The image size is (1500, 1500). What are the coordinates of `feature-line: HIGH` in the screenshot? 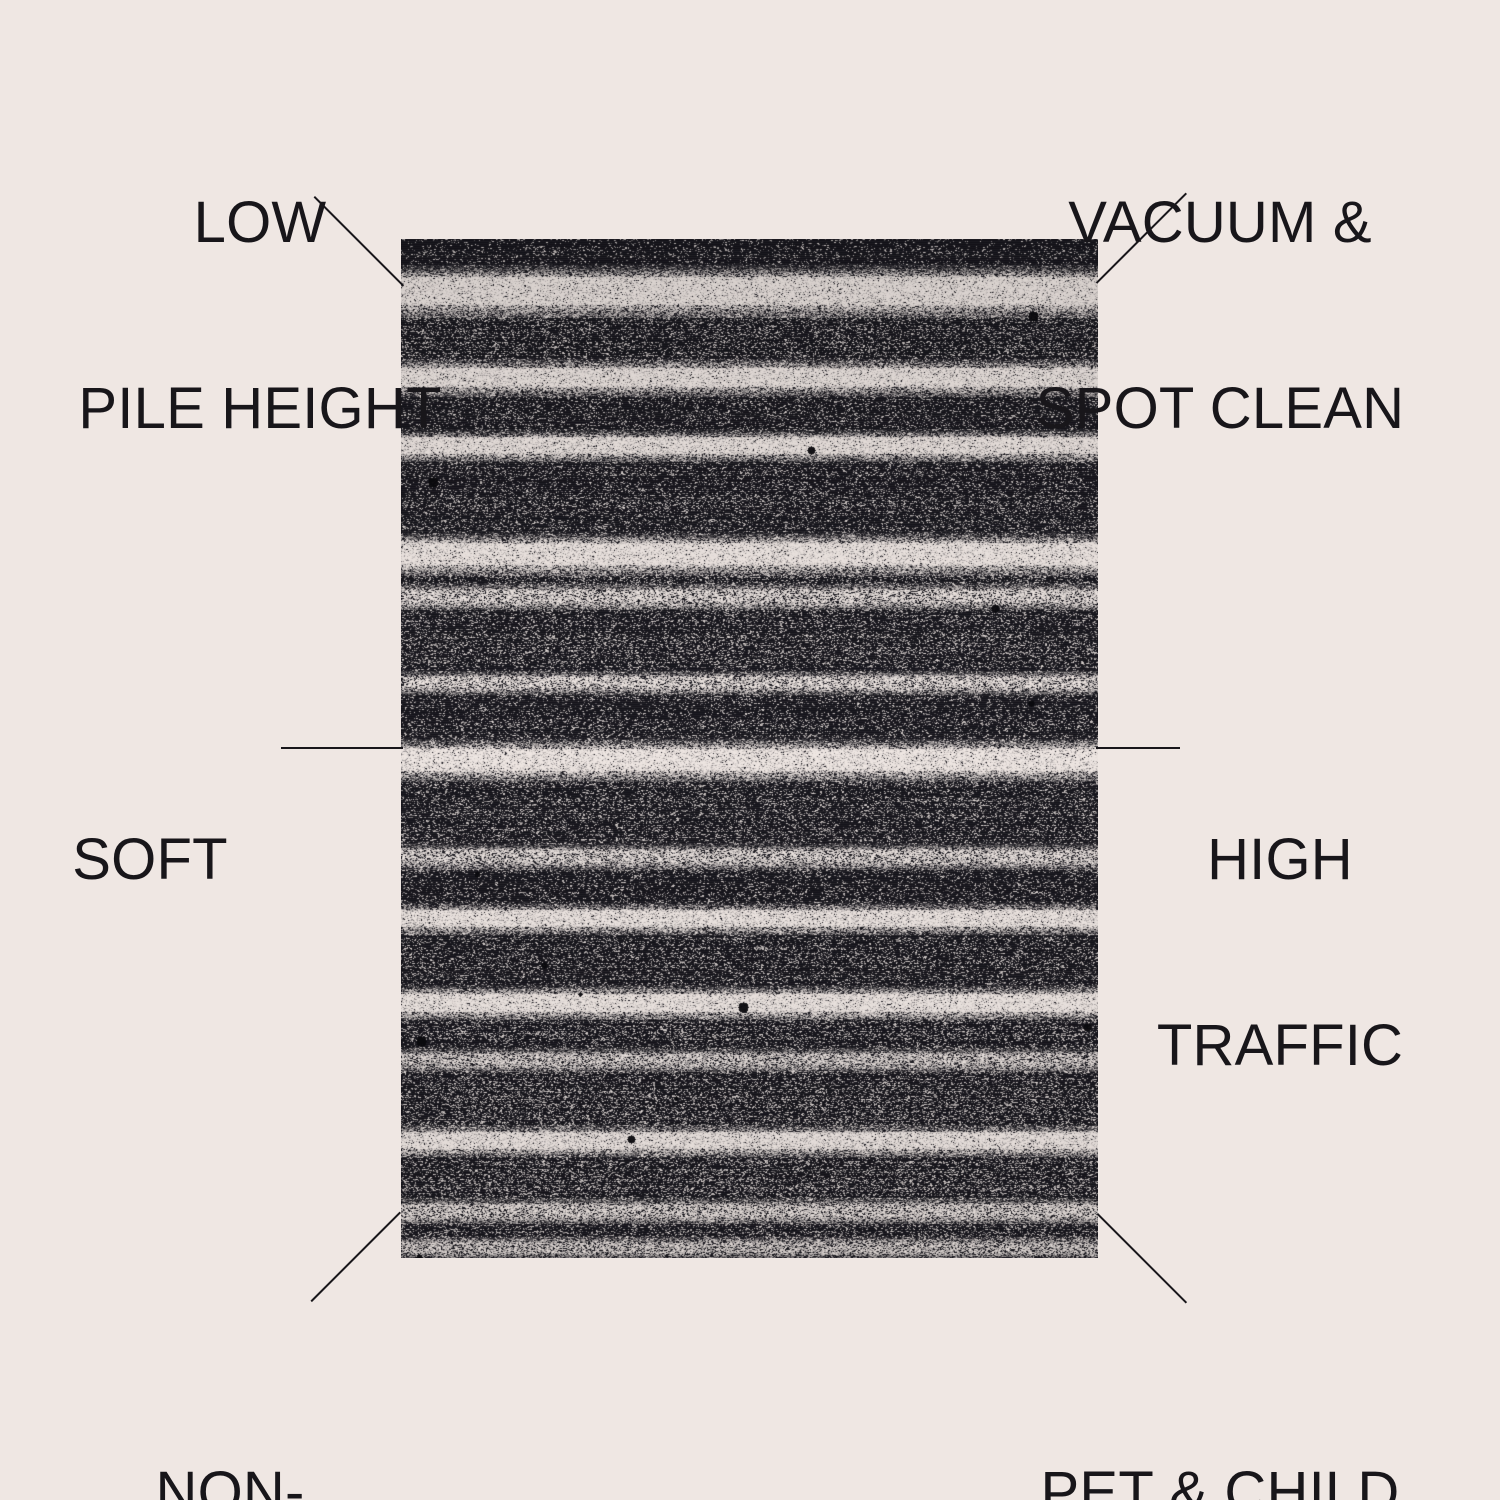 It's located at (1280, 859).